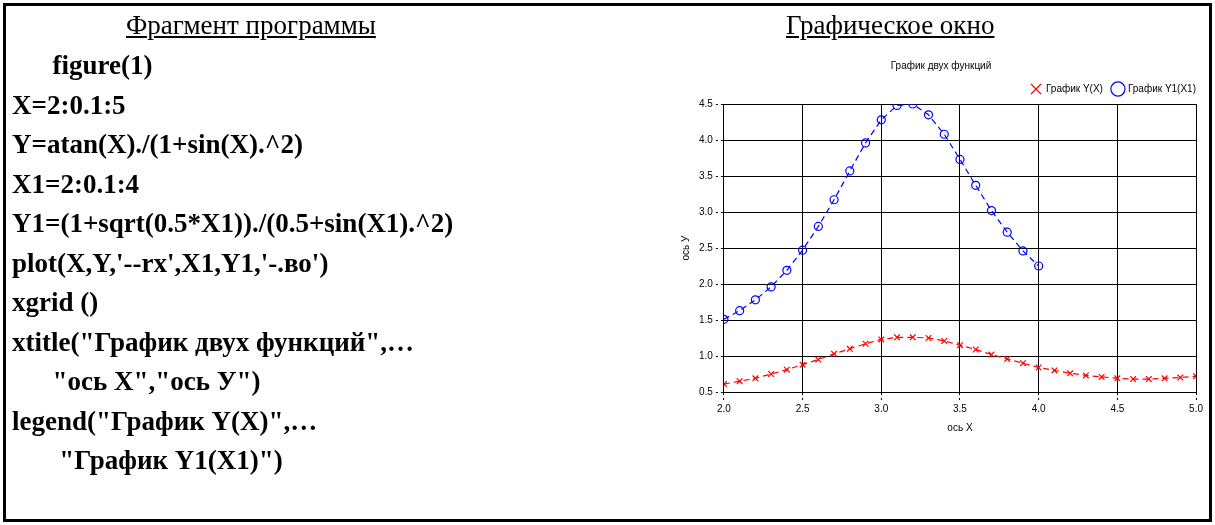 This screenshot has width=1215, height=525. What do you see at coordinates (233, 223) in the screenshot?
I see `text: Y1=(1+sqrt(0.5*X1))./(0.5+sin(X1).^2)` at bounding box center [233, 223].